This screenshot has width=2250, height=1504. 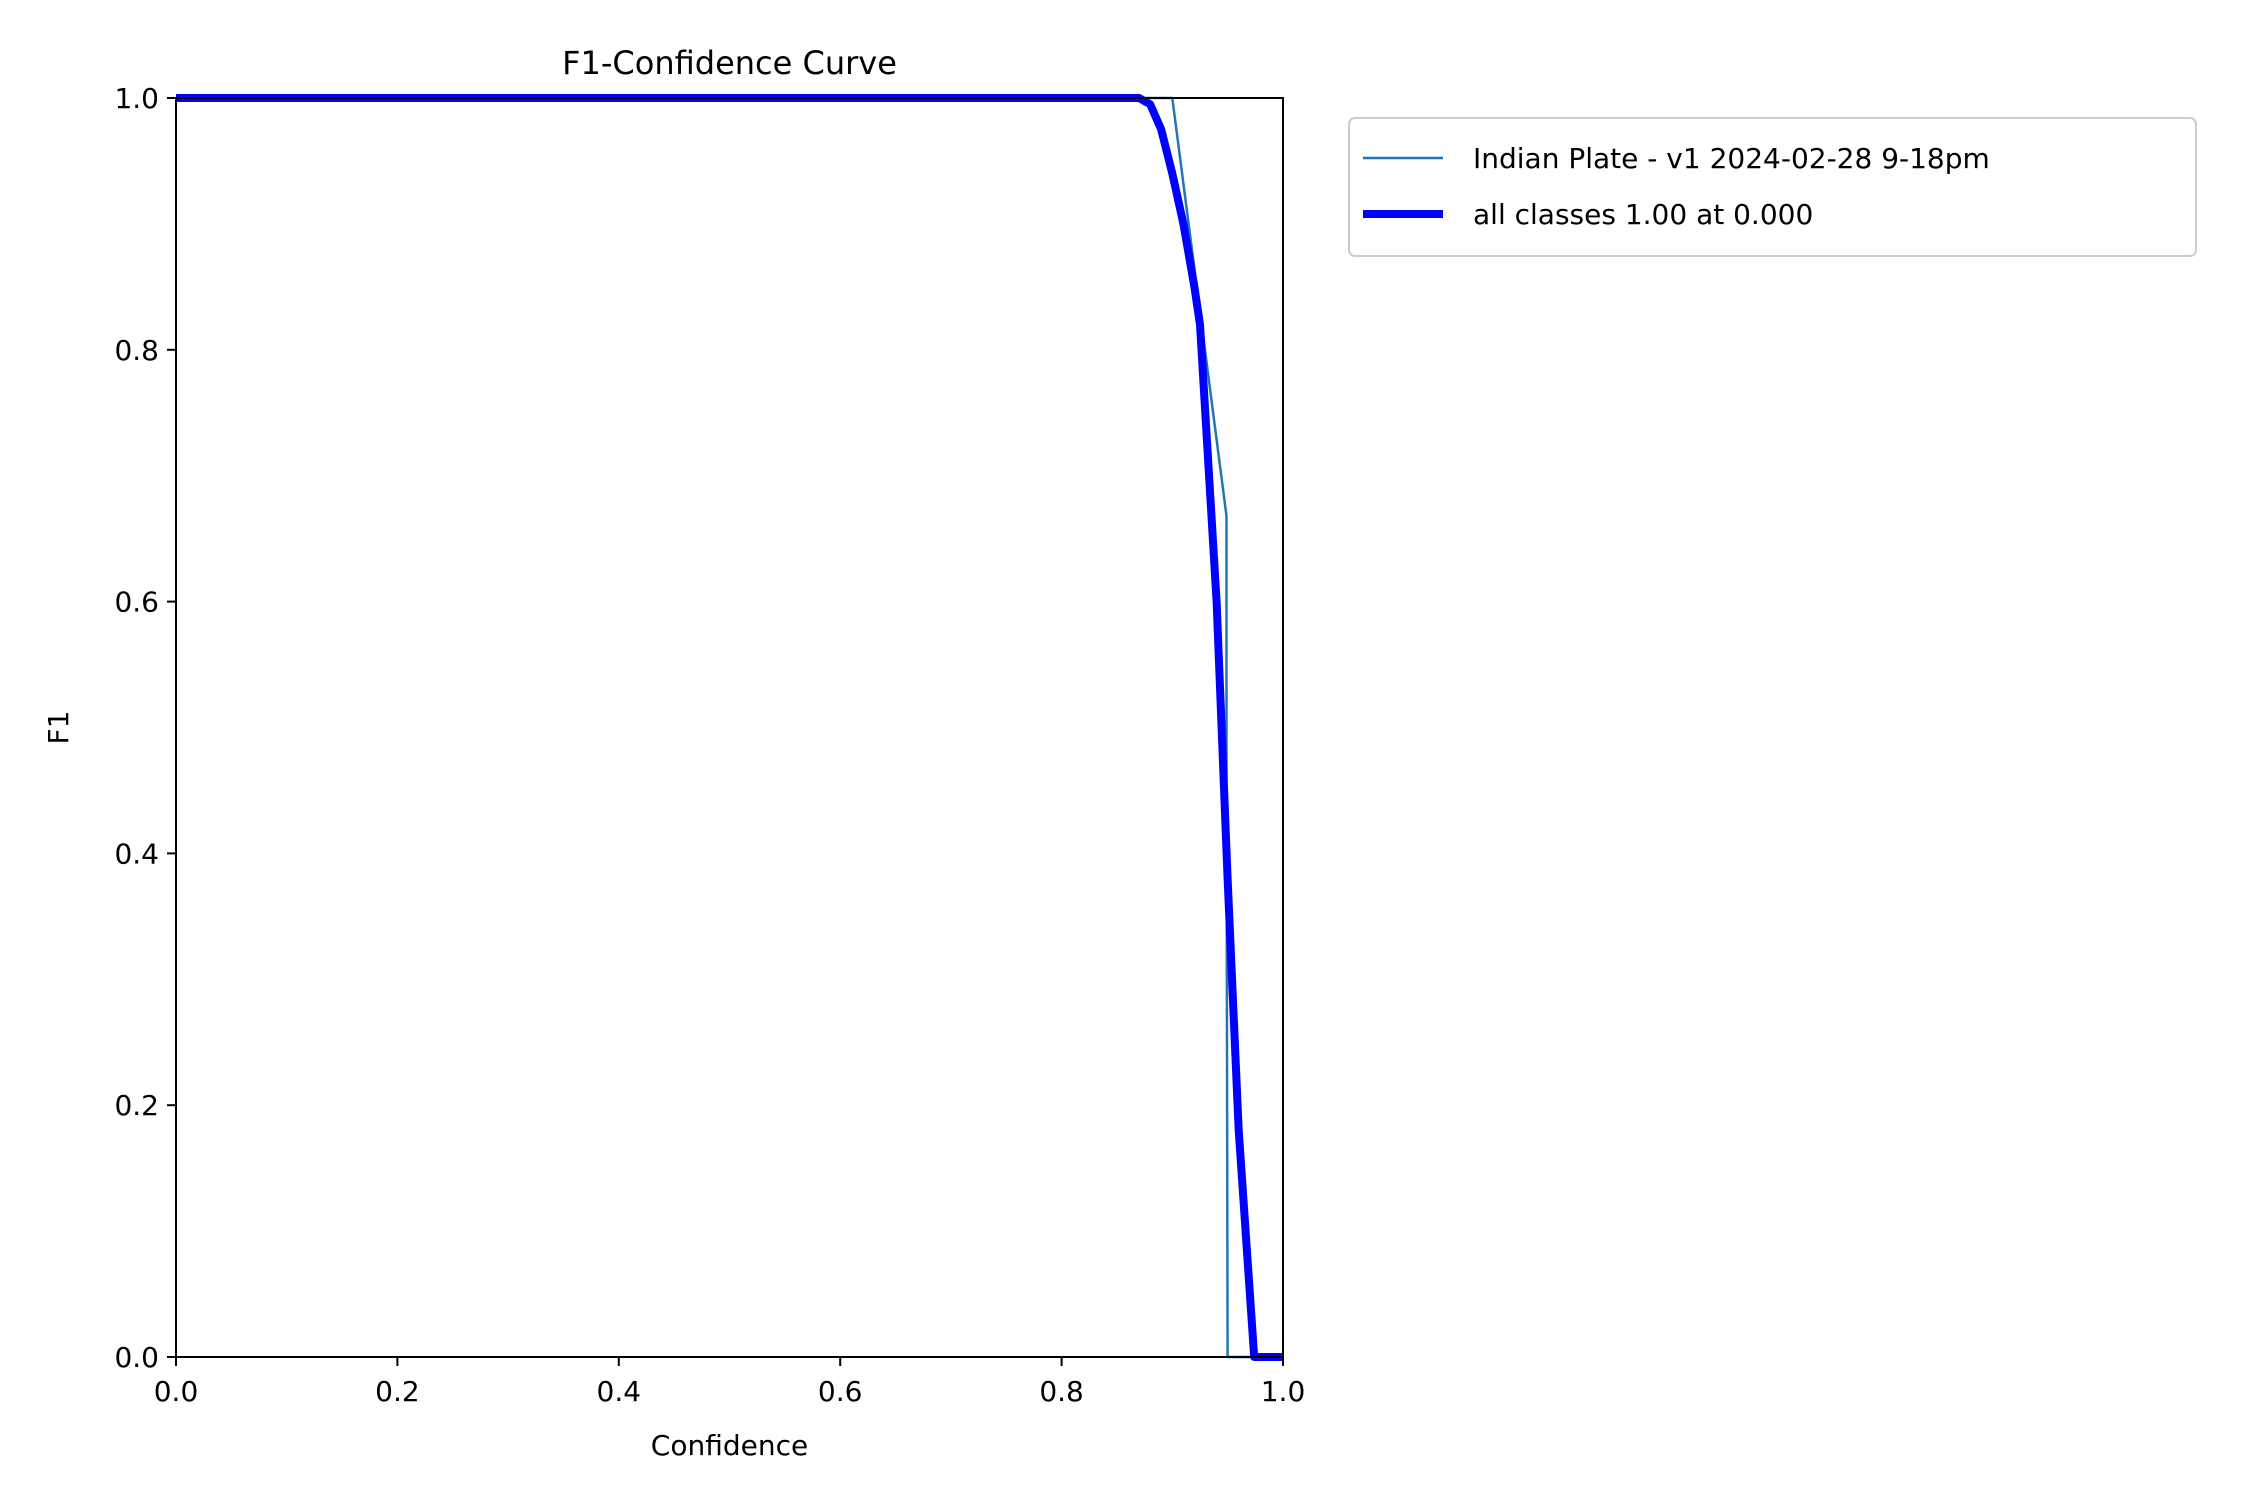 I want to click on x-tick-label: 1.0, so click(x=1283, y=1391).